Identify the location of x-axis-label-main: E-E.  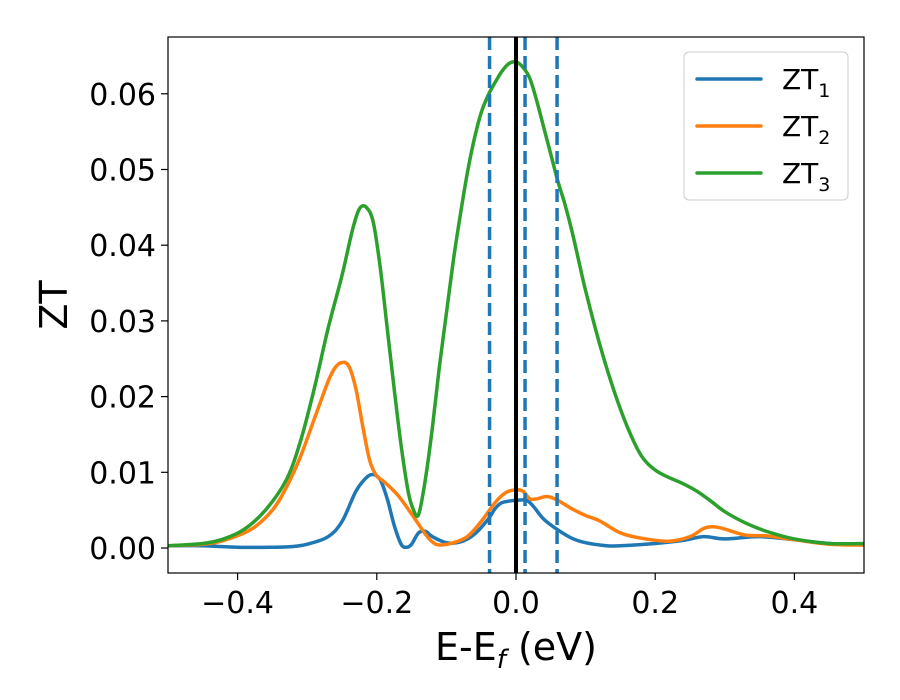
(466, 647).